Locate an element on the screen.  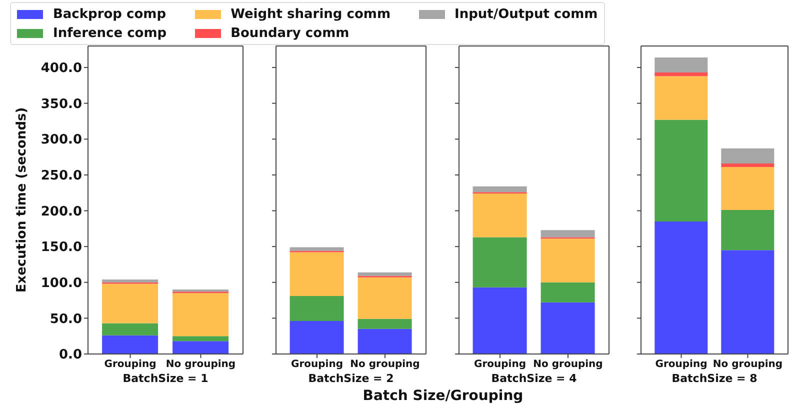
y-tick-label: 50.0 is located at coordinates (66, 319).